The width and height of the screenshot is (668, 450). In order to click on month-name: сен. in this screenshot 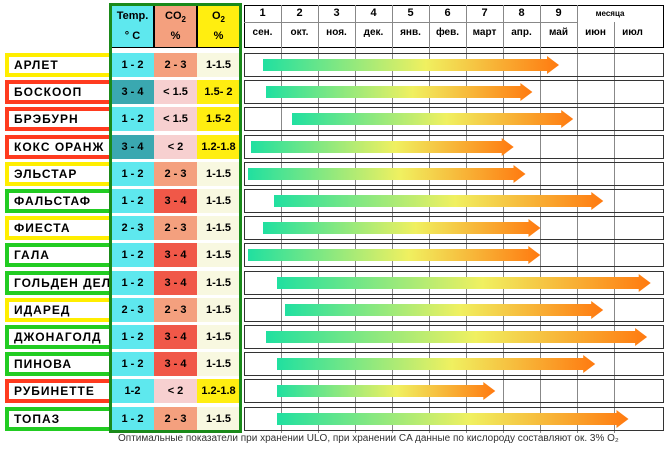, I will do `click(262, 32)`.